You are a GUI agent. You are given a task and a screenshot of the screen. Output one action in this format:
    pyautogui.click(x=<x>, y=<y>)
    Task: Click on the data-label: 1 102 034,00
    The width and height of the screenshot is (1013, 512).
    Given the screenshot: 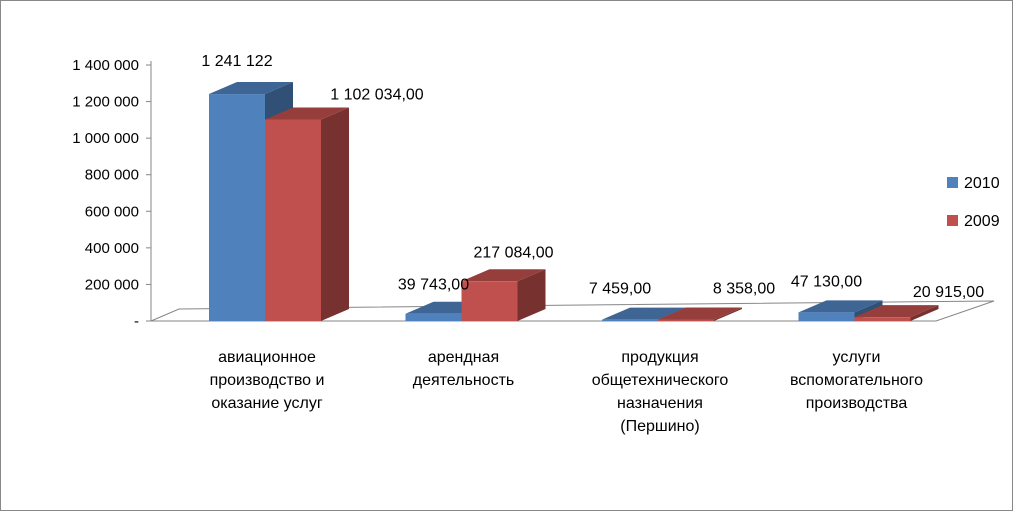 What is the action you would take?
    pyautogui.click(x=377, y=94)
    